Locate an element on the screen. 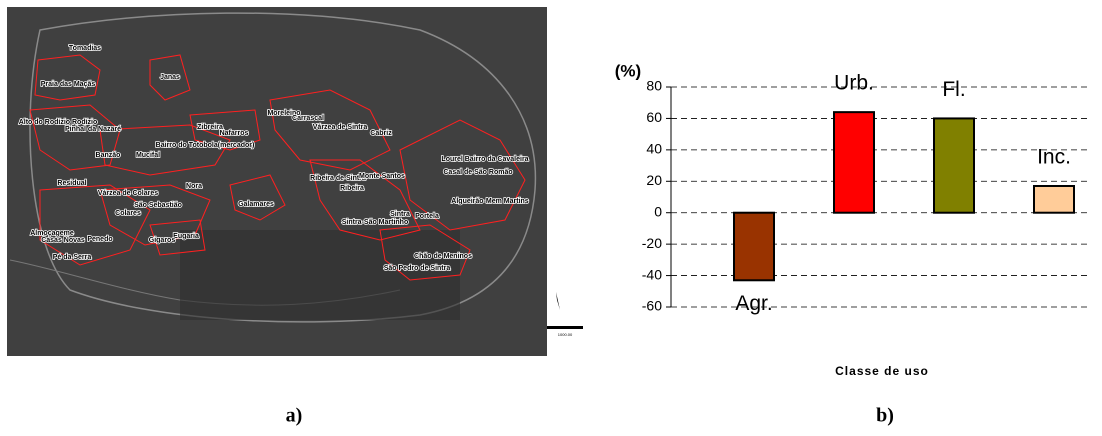  map-label: Ribeira de Sintra is located at coordinates (338, 178).